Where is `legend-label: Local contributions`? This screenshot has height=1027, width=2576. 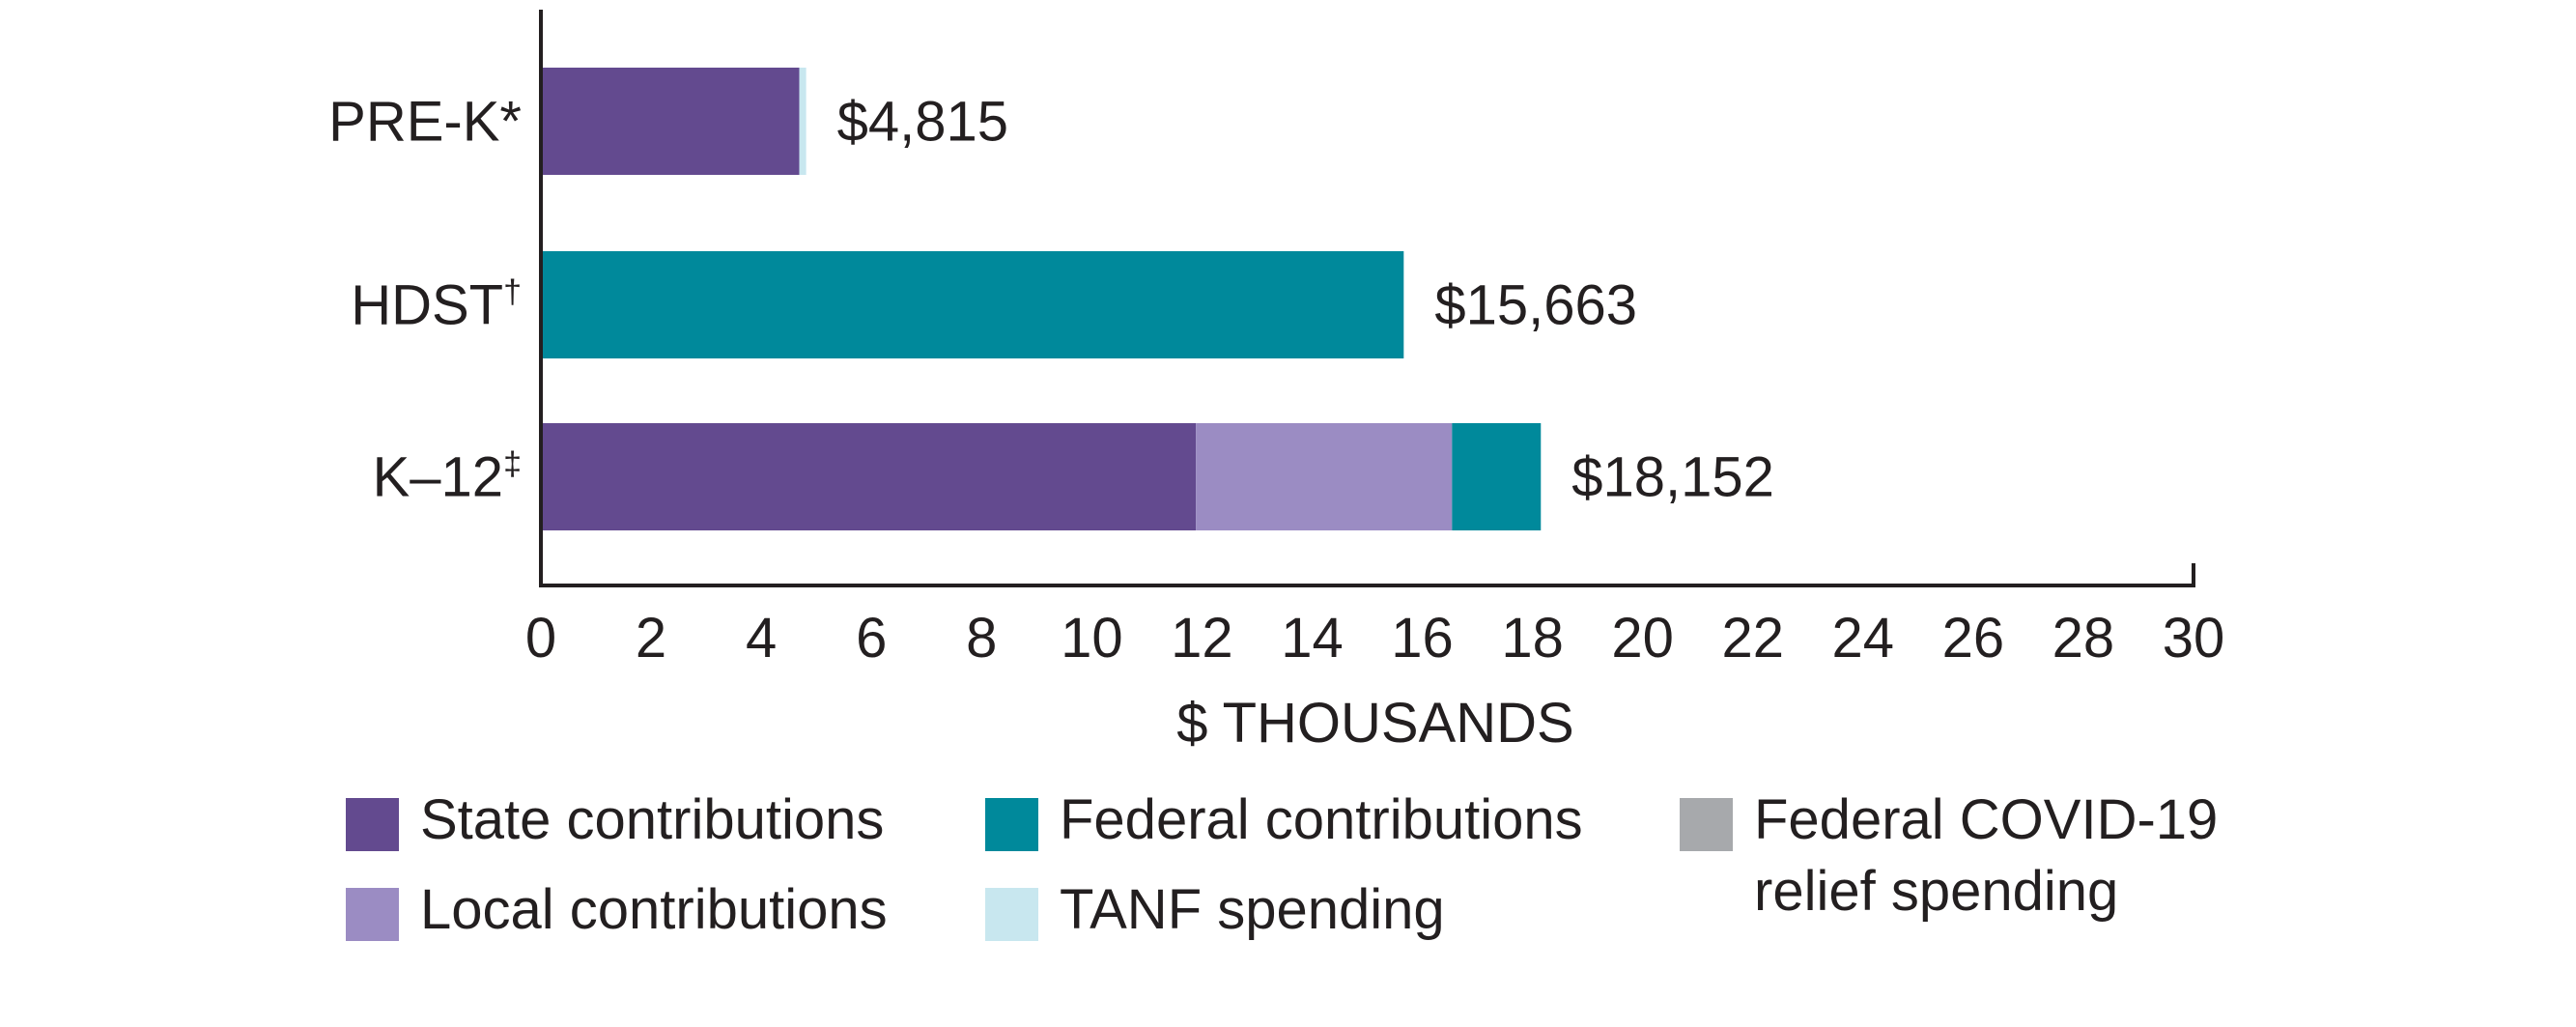
legend-label: Local contributions is located at coordinates (654, 909).